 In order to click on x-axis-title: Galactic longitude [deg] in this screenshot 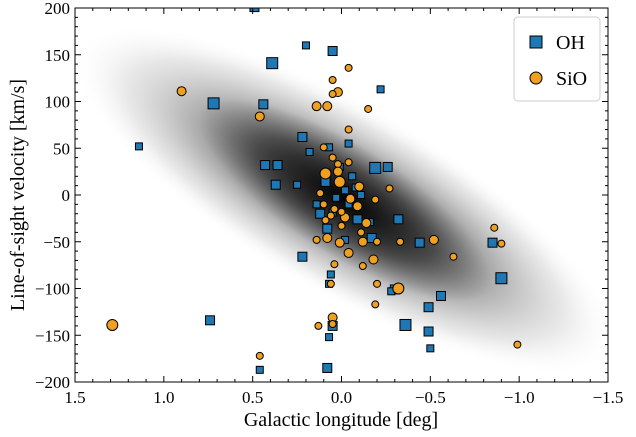, I will do `click(341, 420)`.